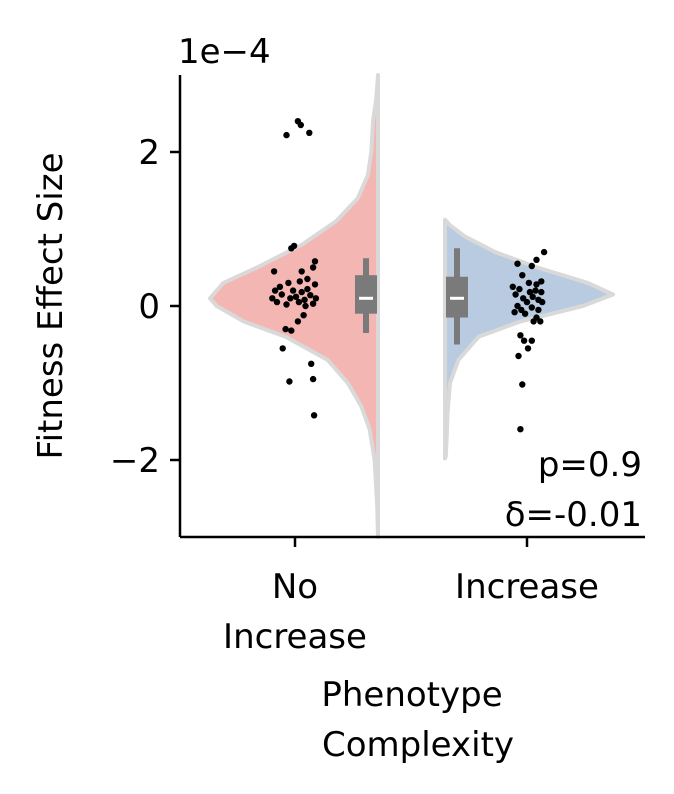 This screenshot has height=794, width=674. What do you see at coordinates (411, 695) in the screenshot?
I see `x-axis-label-line1: Phenotype` at bounding box center [411, 695].